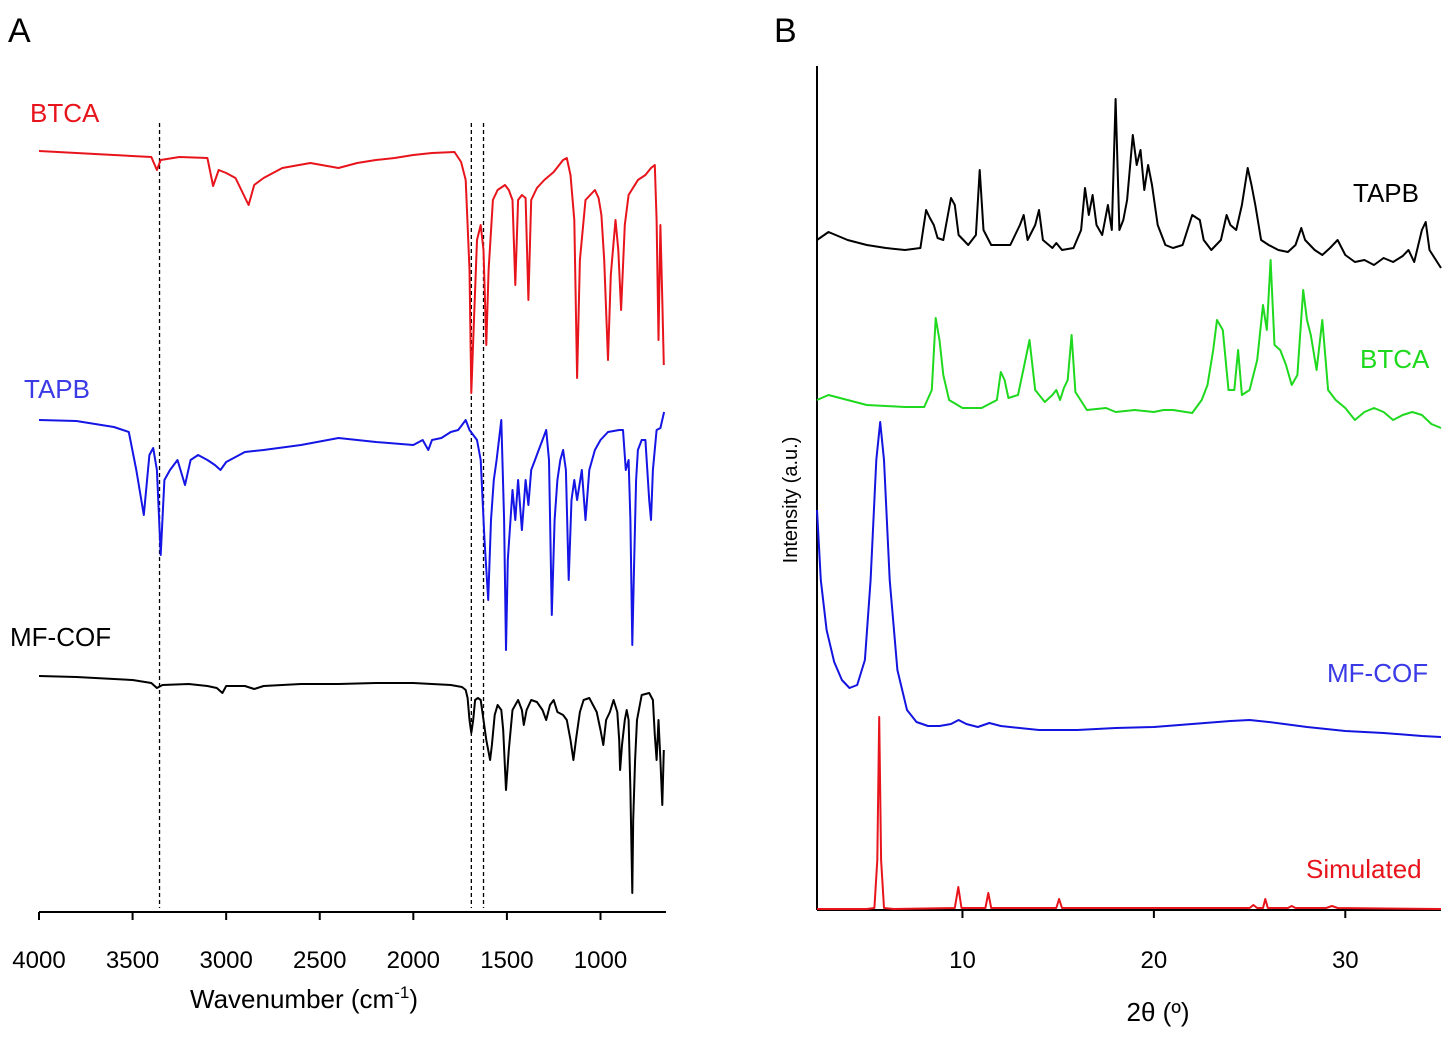  What do you see at coordinates (1129, 183) in the screenshot?
I see `pxrd-line-tapb` at bounding box center [1129, 183].